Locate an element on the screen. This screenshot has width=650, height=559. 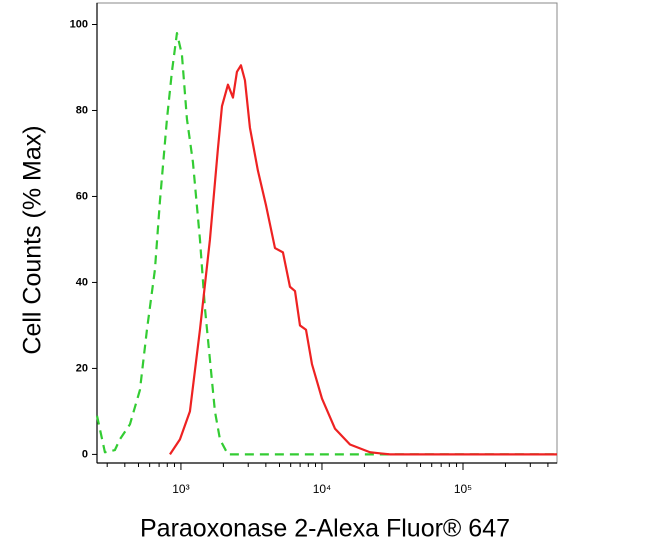
x-tick-label: 10³ is located at coordinates (180, 489).